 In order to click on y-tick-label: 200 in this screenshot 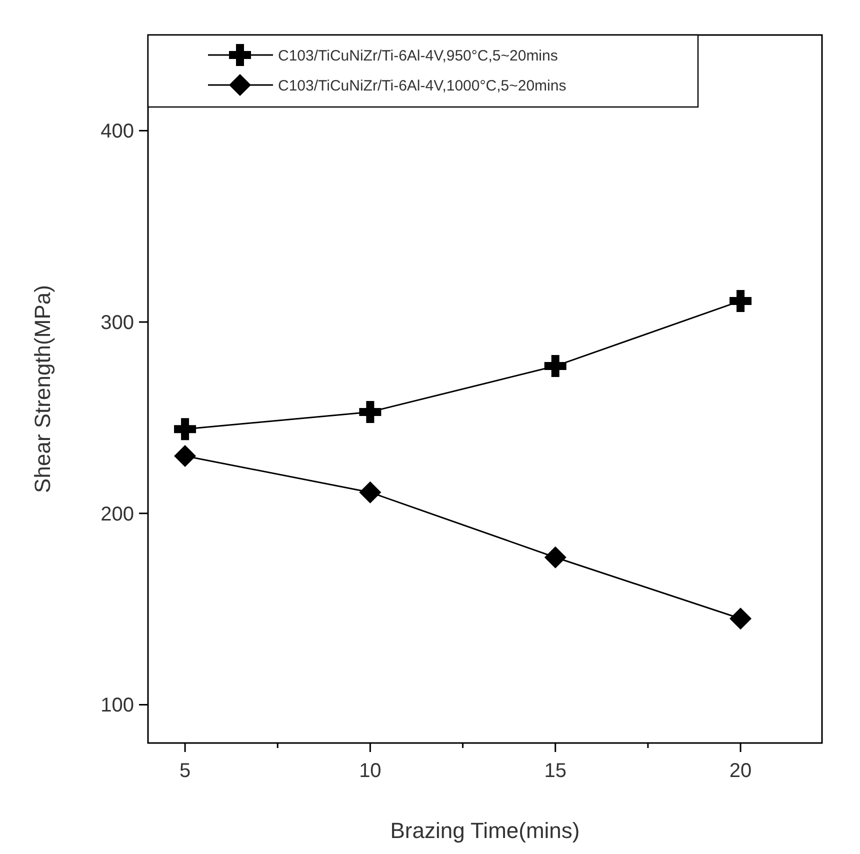, I will do `click(117, 514)`.